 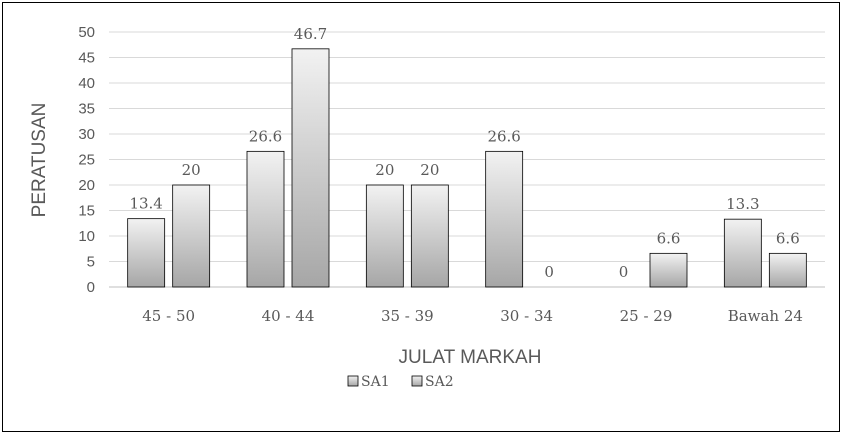 What do you see at coordinates (86, 58) in the screenshot?
I see `y-tick-label: 45` at bounding box center [86, 58].